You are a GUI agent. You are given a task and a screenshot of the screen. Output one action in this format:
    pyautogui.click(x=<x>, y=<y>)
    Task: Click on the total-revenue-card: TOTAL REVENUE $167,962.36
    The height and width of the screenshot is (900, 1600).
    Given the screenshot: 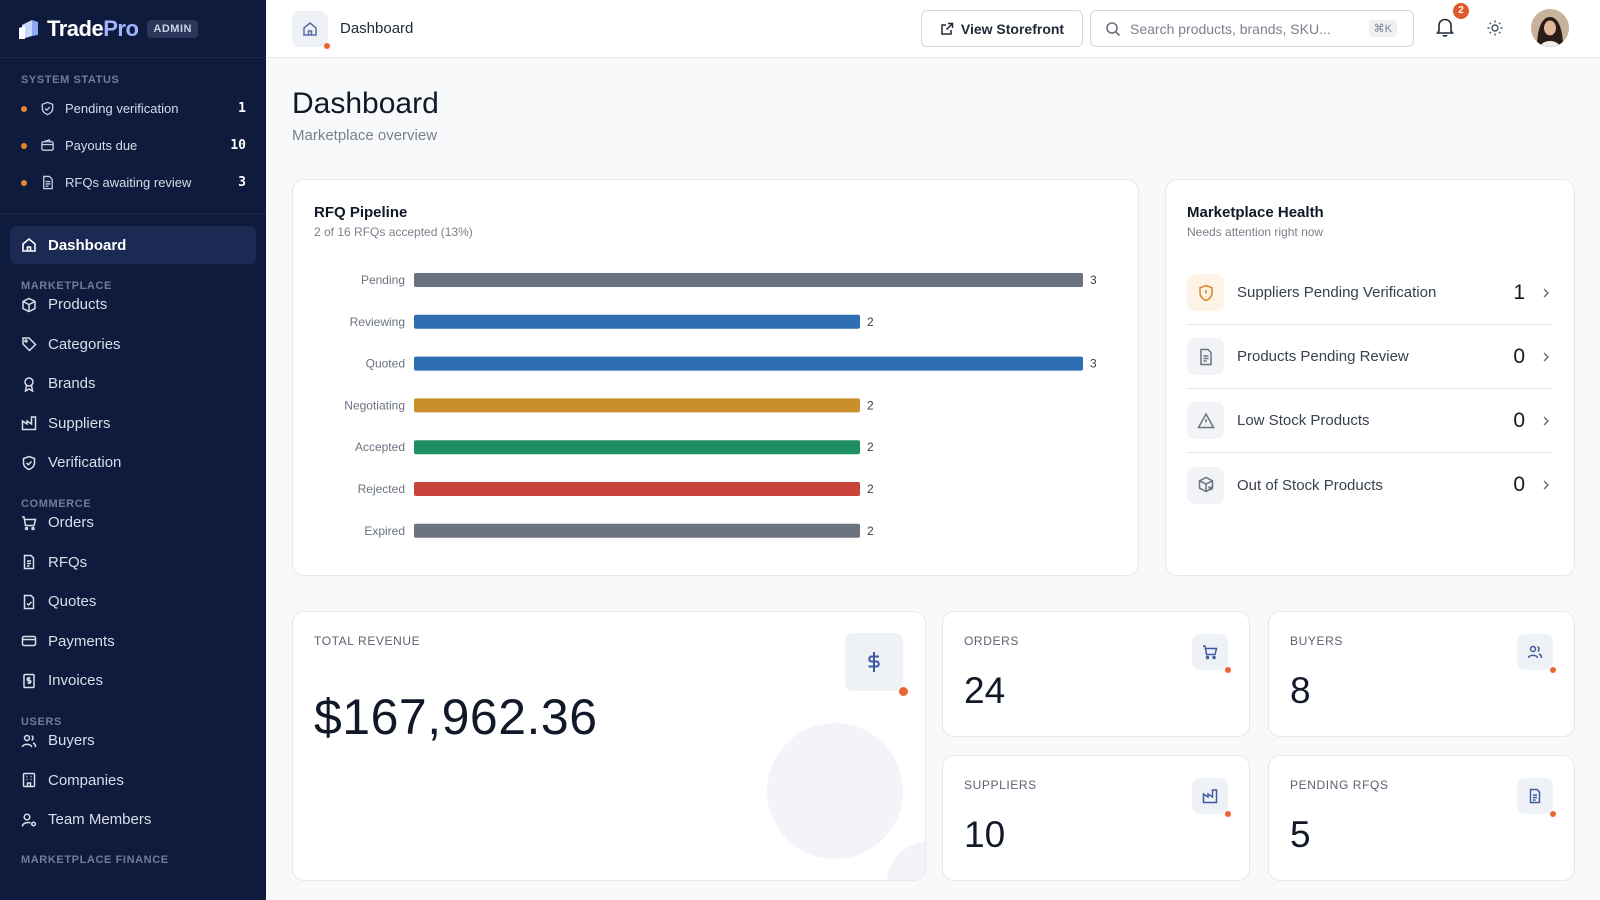 What is the action you would take?
    pyautogui.click(x=609, y=746)
    